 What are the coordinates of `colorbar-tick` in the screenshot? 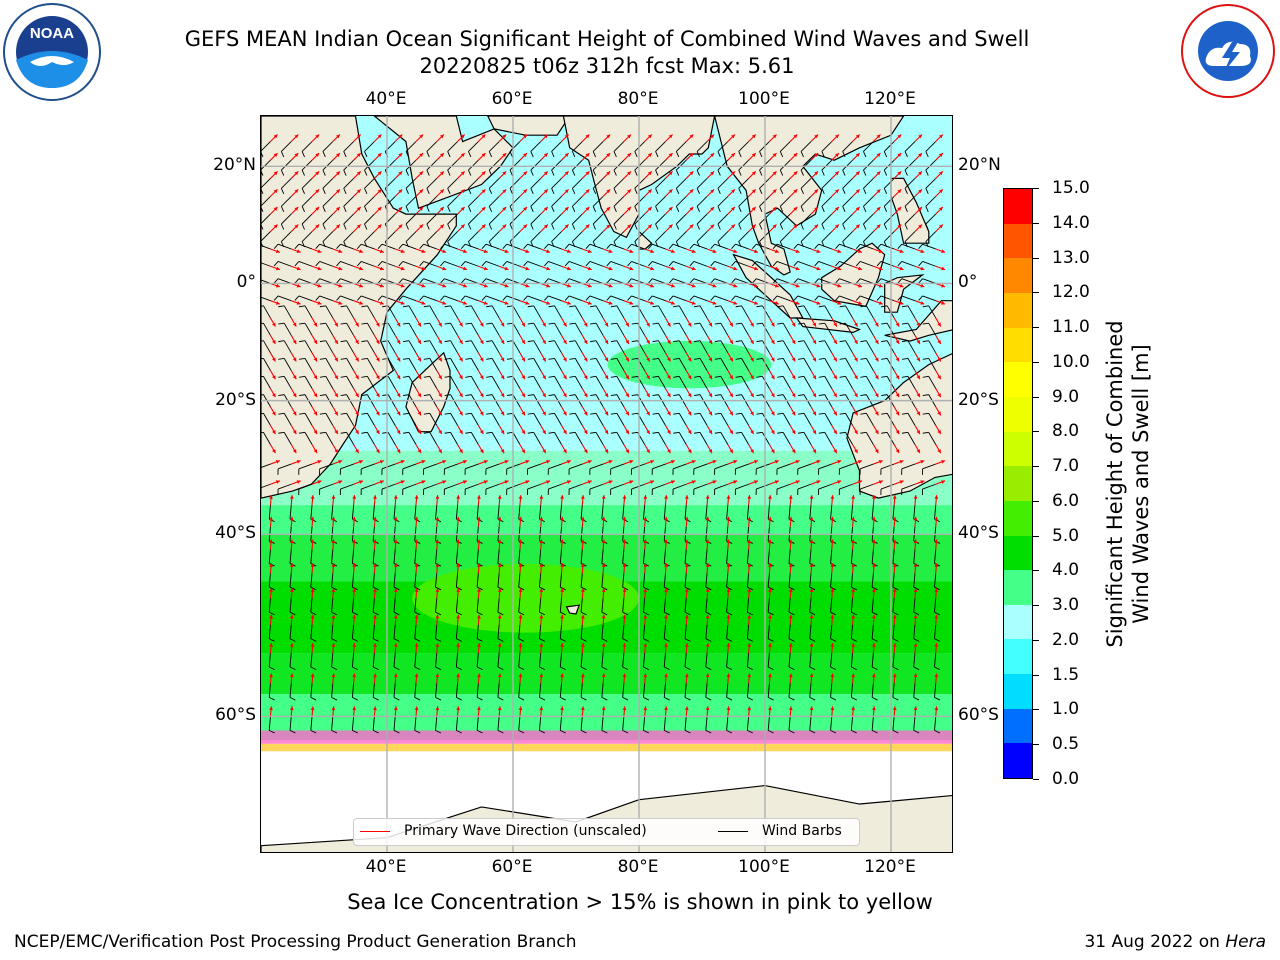 It's located at (1036, 571).